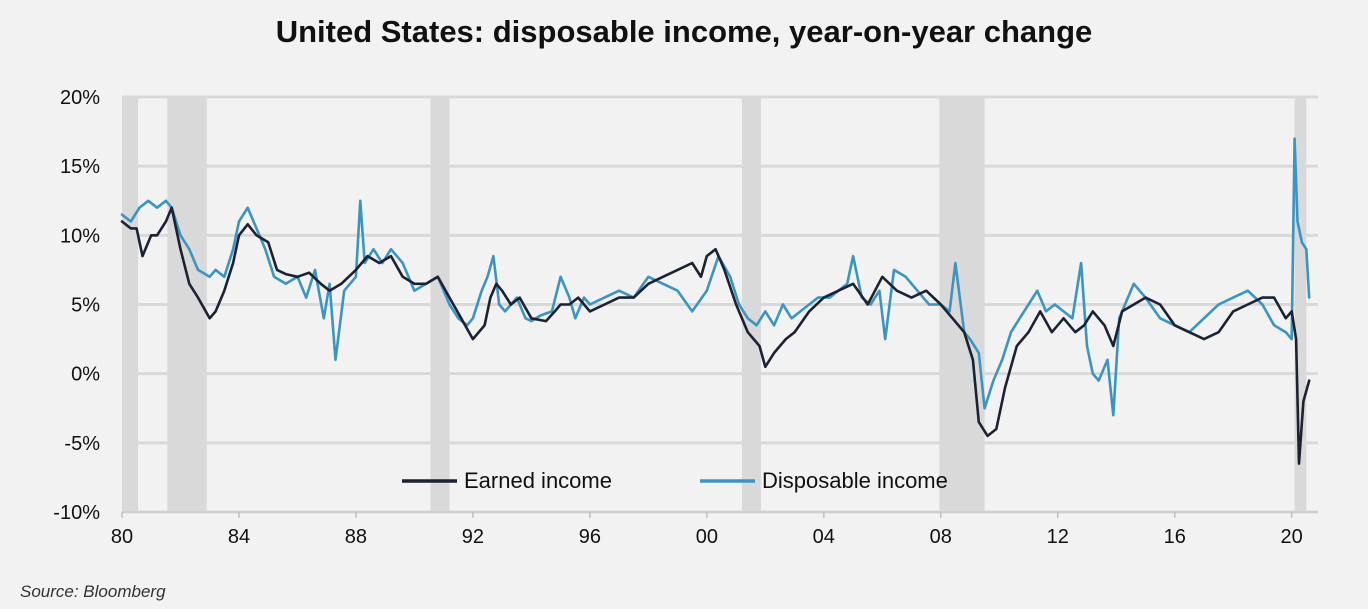 The image size is (1368, 609). I want to click on source-note: Source: Bloomberg, so click(93, 591).